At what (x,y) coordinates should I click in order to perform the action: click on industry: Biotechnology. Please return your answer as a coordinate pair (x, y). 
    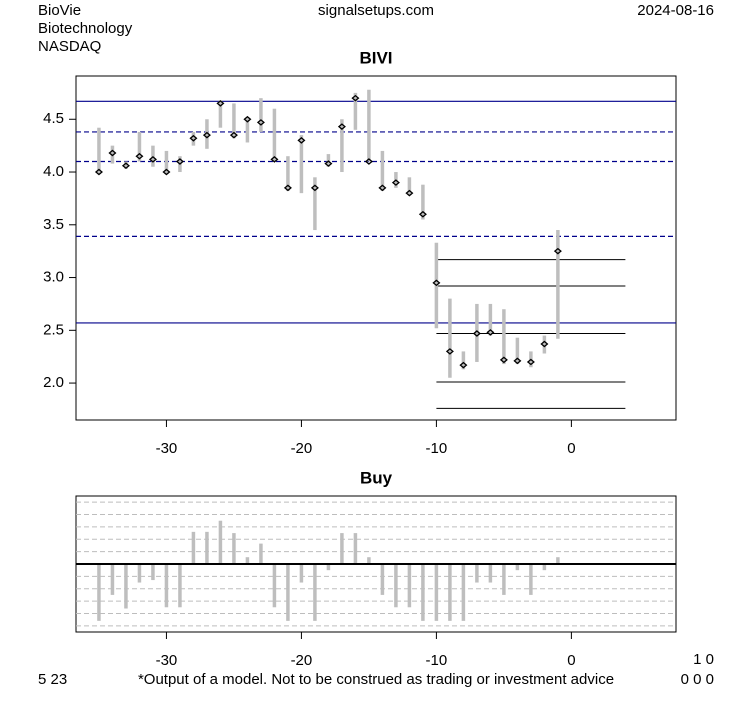
    Looking at the image, I should click on (85, 28).